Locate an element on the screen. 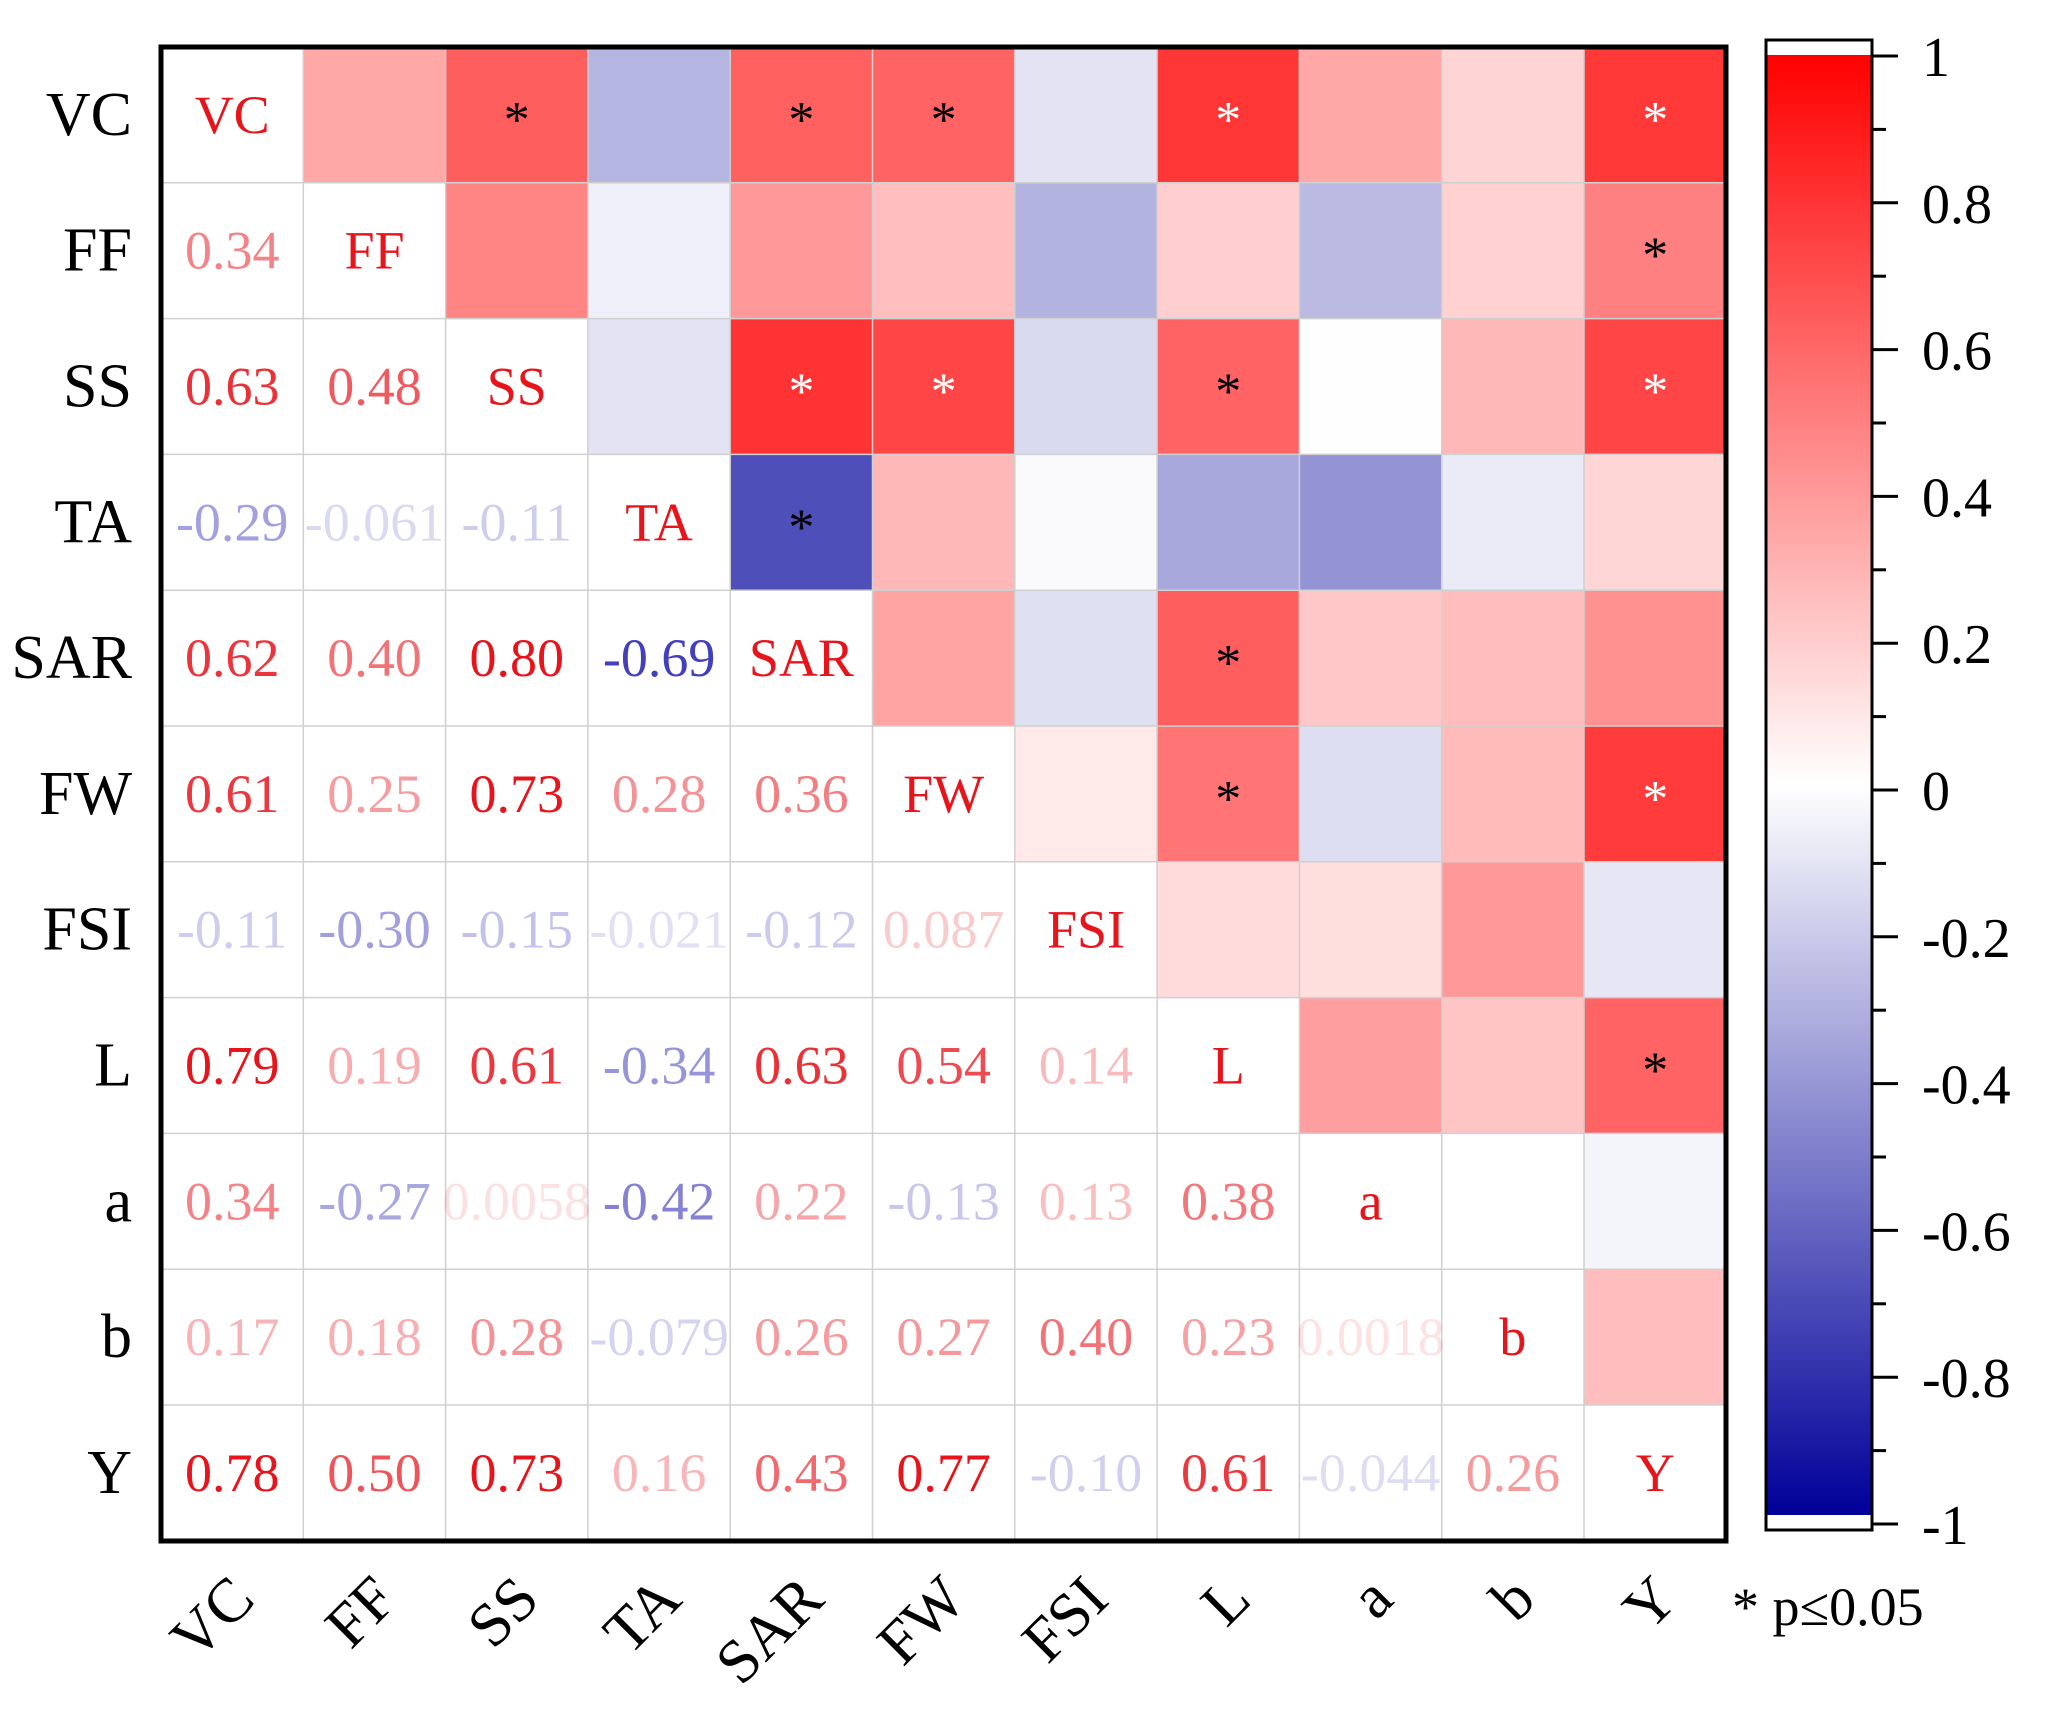 Image resolution: width=2045 pixels, height=1728 pixels. correlation-value-b-FW: 0.27 is located at coordinates (943, 1337).